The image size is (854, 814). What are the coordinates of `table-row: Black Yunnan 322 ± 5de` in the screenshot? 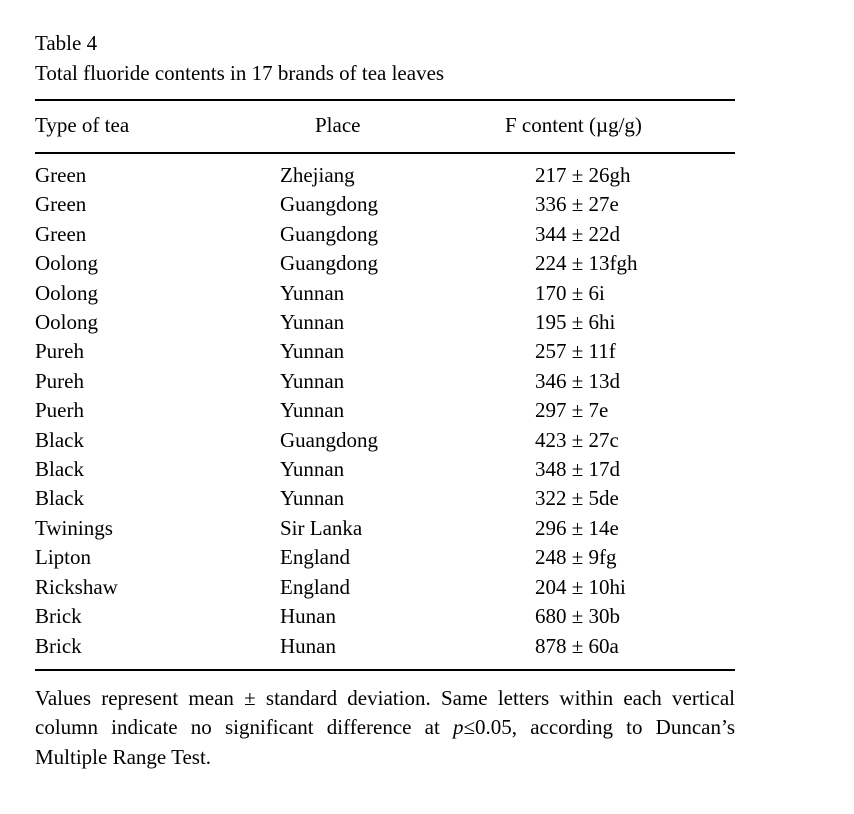 It's located at (385, 498).